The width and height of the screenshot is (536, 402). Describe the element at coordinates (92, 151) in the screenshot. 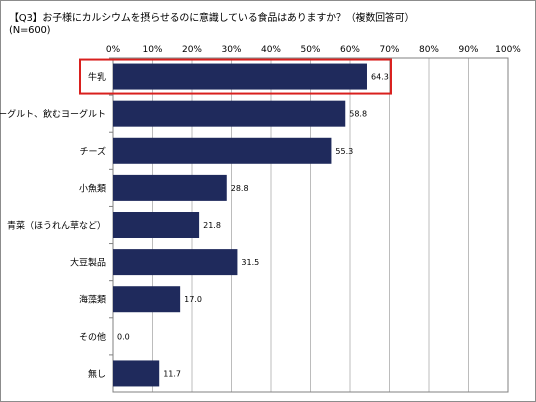

I see `category-label: チーズ` at that location.